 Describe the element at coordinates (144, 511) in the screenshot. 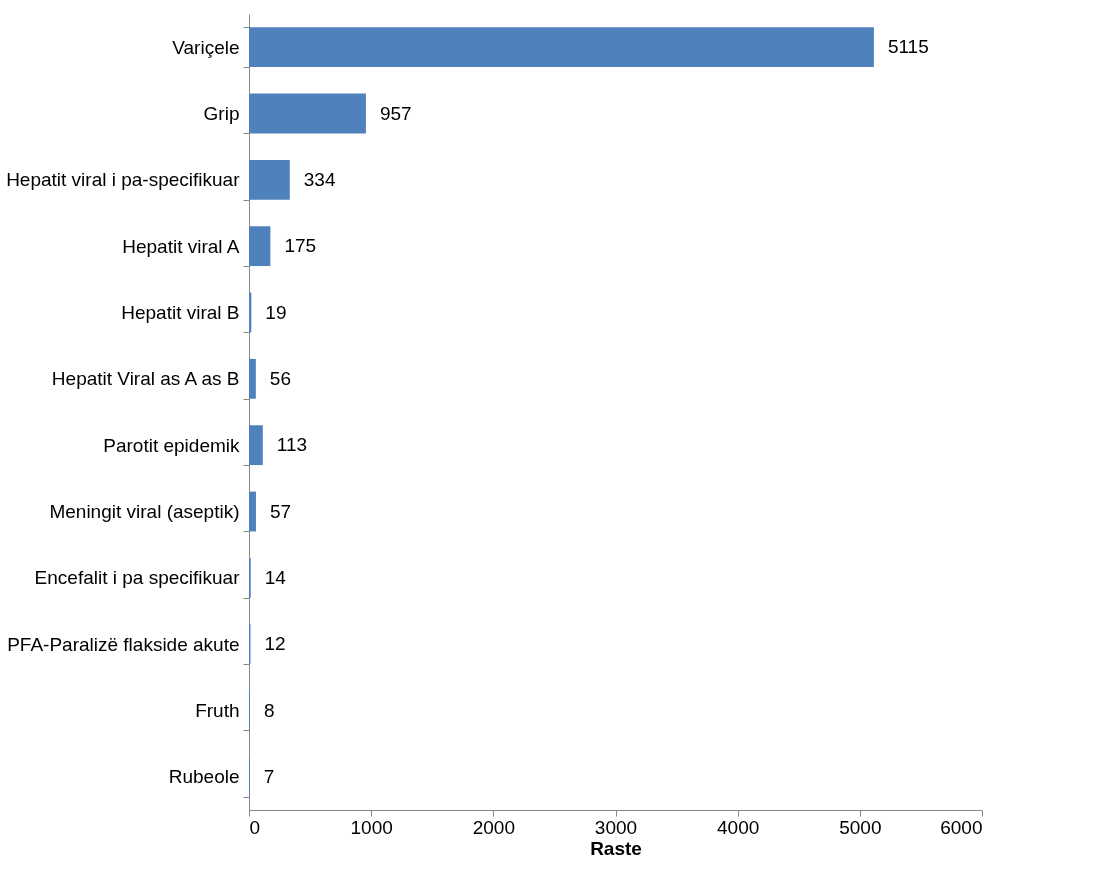

I see `y-tick-label: Meningit viral (aseptik)` at that location.